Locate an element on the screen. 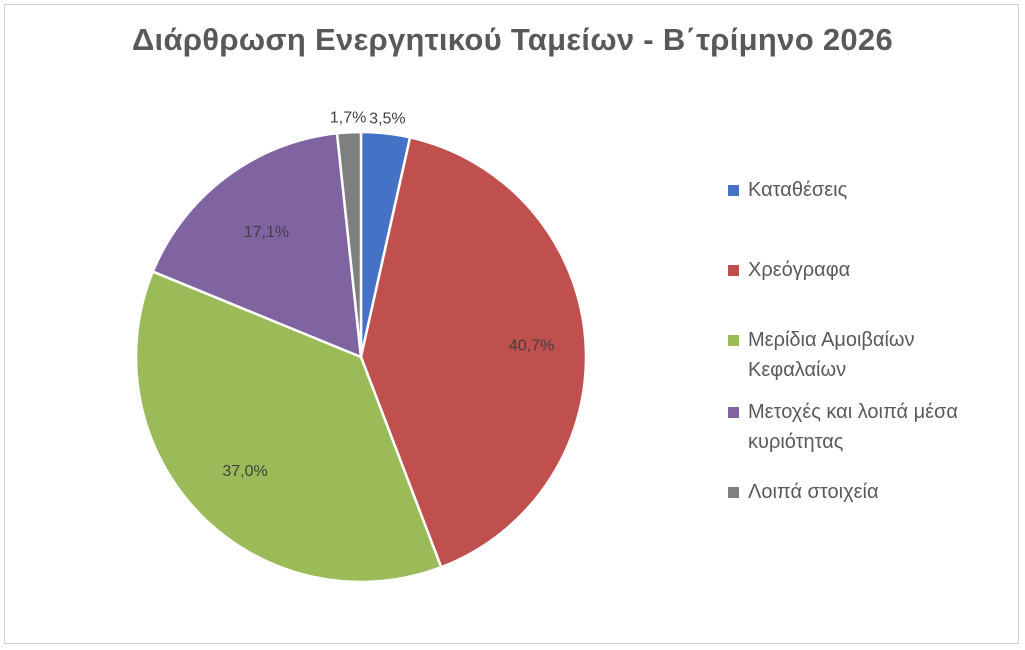  legend-item-1: Καταθέσεις is located at coordinates (868, 191).